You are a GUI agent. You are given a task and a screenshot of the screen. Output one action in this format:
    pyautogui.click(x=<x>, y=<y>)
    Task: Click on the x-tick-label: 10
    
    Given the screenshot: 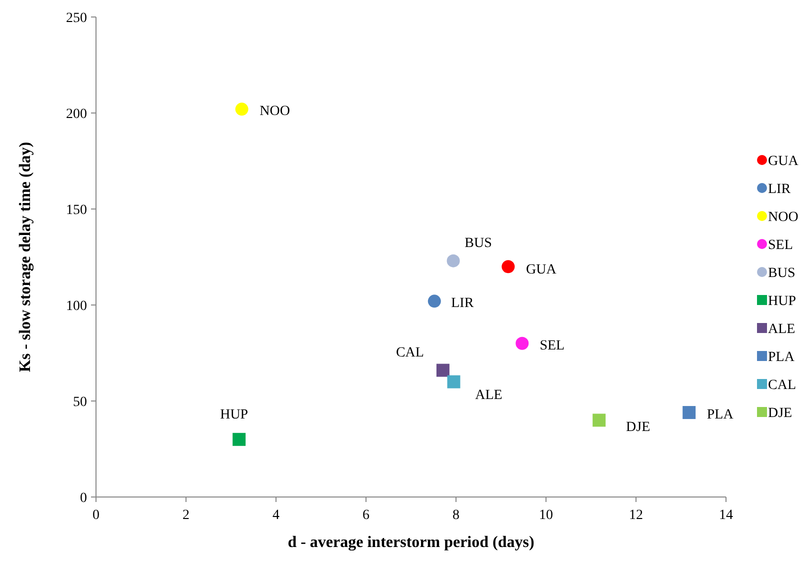 What is the action you would take?
    pyautogui.click(x=546, y=515)
    